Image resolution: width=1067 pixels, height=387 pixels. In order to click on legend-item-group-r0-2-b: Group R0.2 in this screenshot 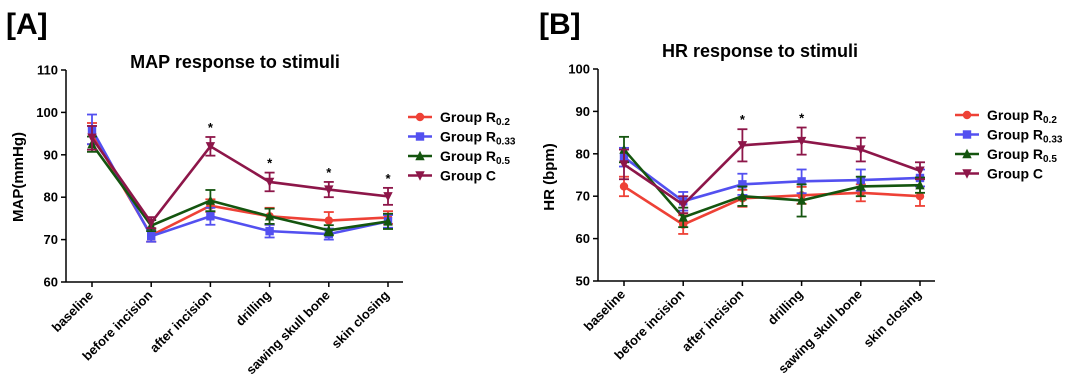, I will do `click(1006, 116)`.